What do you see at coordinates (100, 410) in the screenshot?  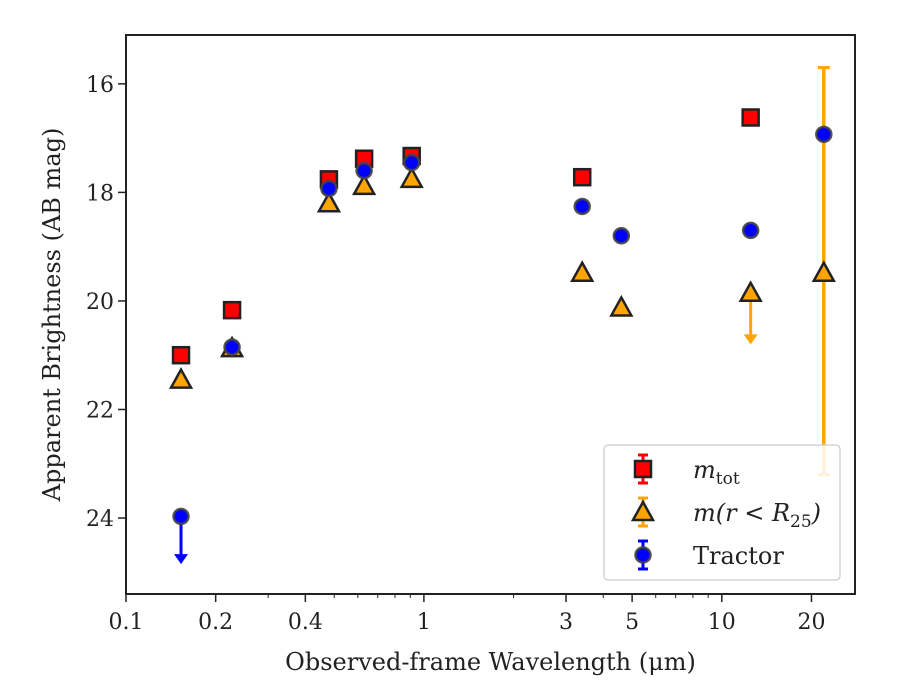 I see `y-tick-label: 22` at bounding box center [100, 410].